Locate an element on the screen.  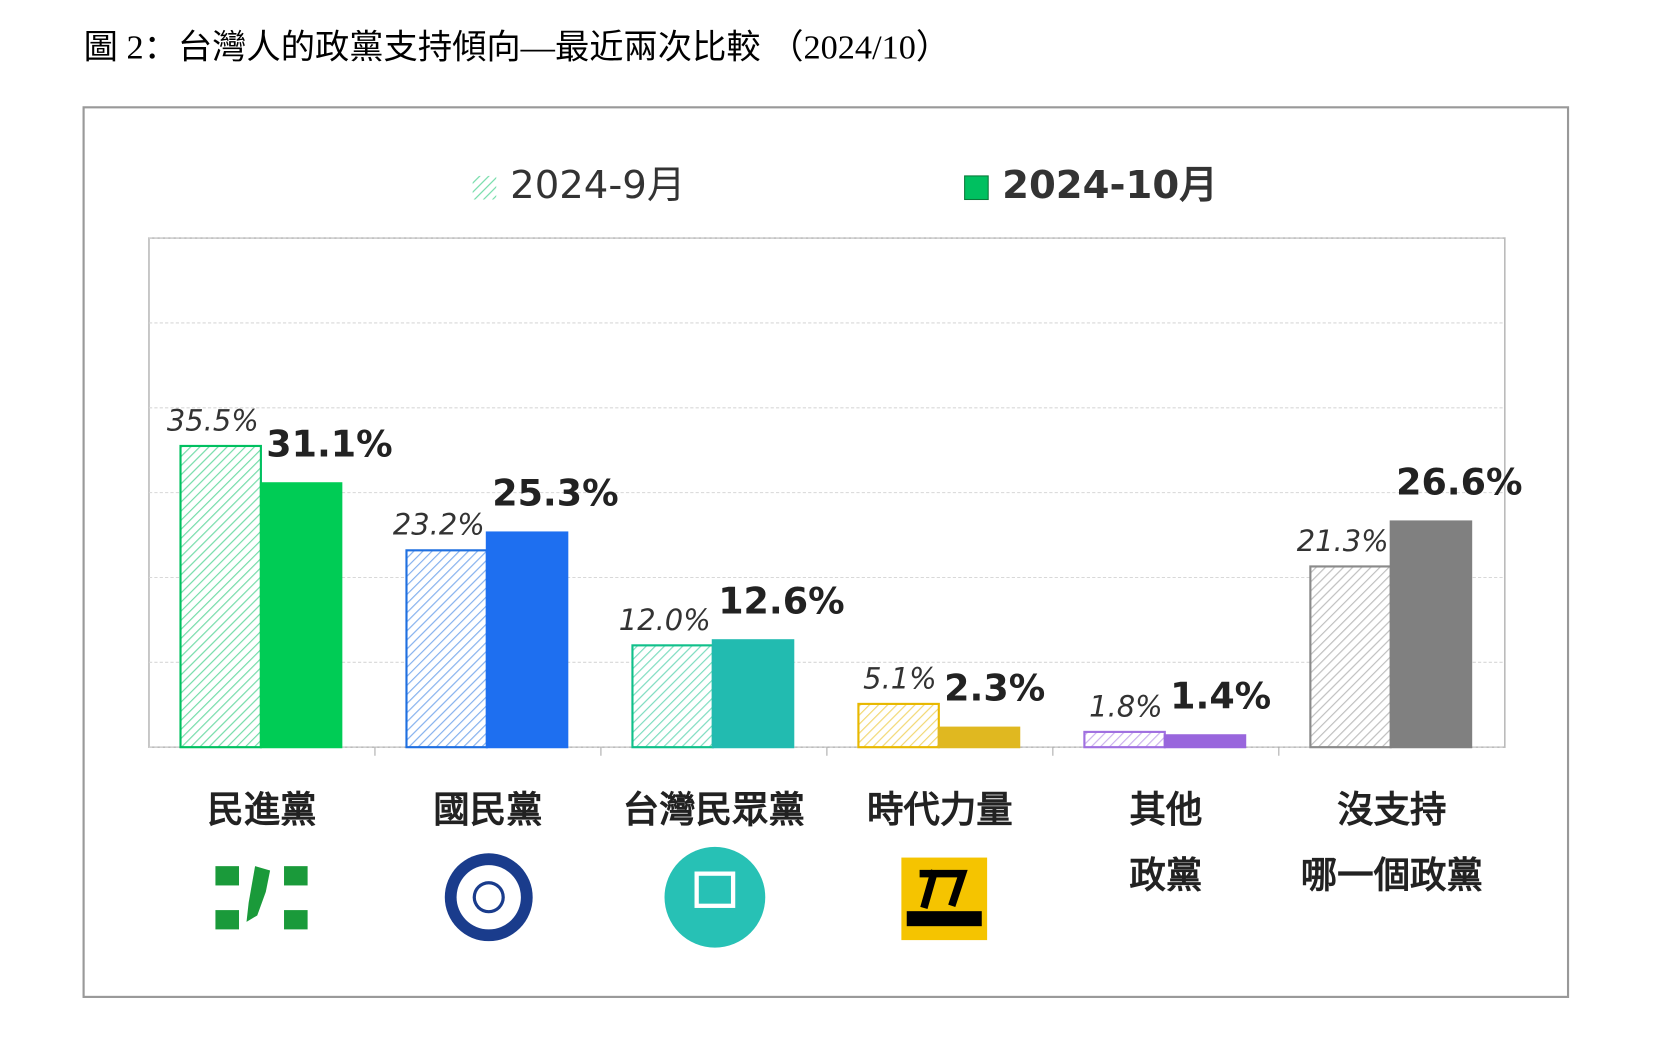
x-tick-label: 沒支持 哪一個政黨 is located at coordinates (1391, 843).